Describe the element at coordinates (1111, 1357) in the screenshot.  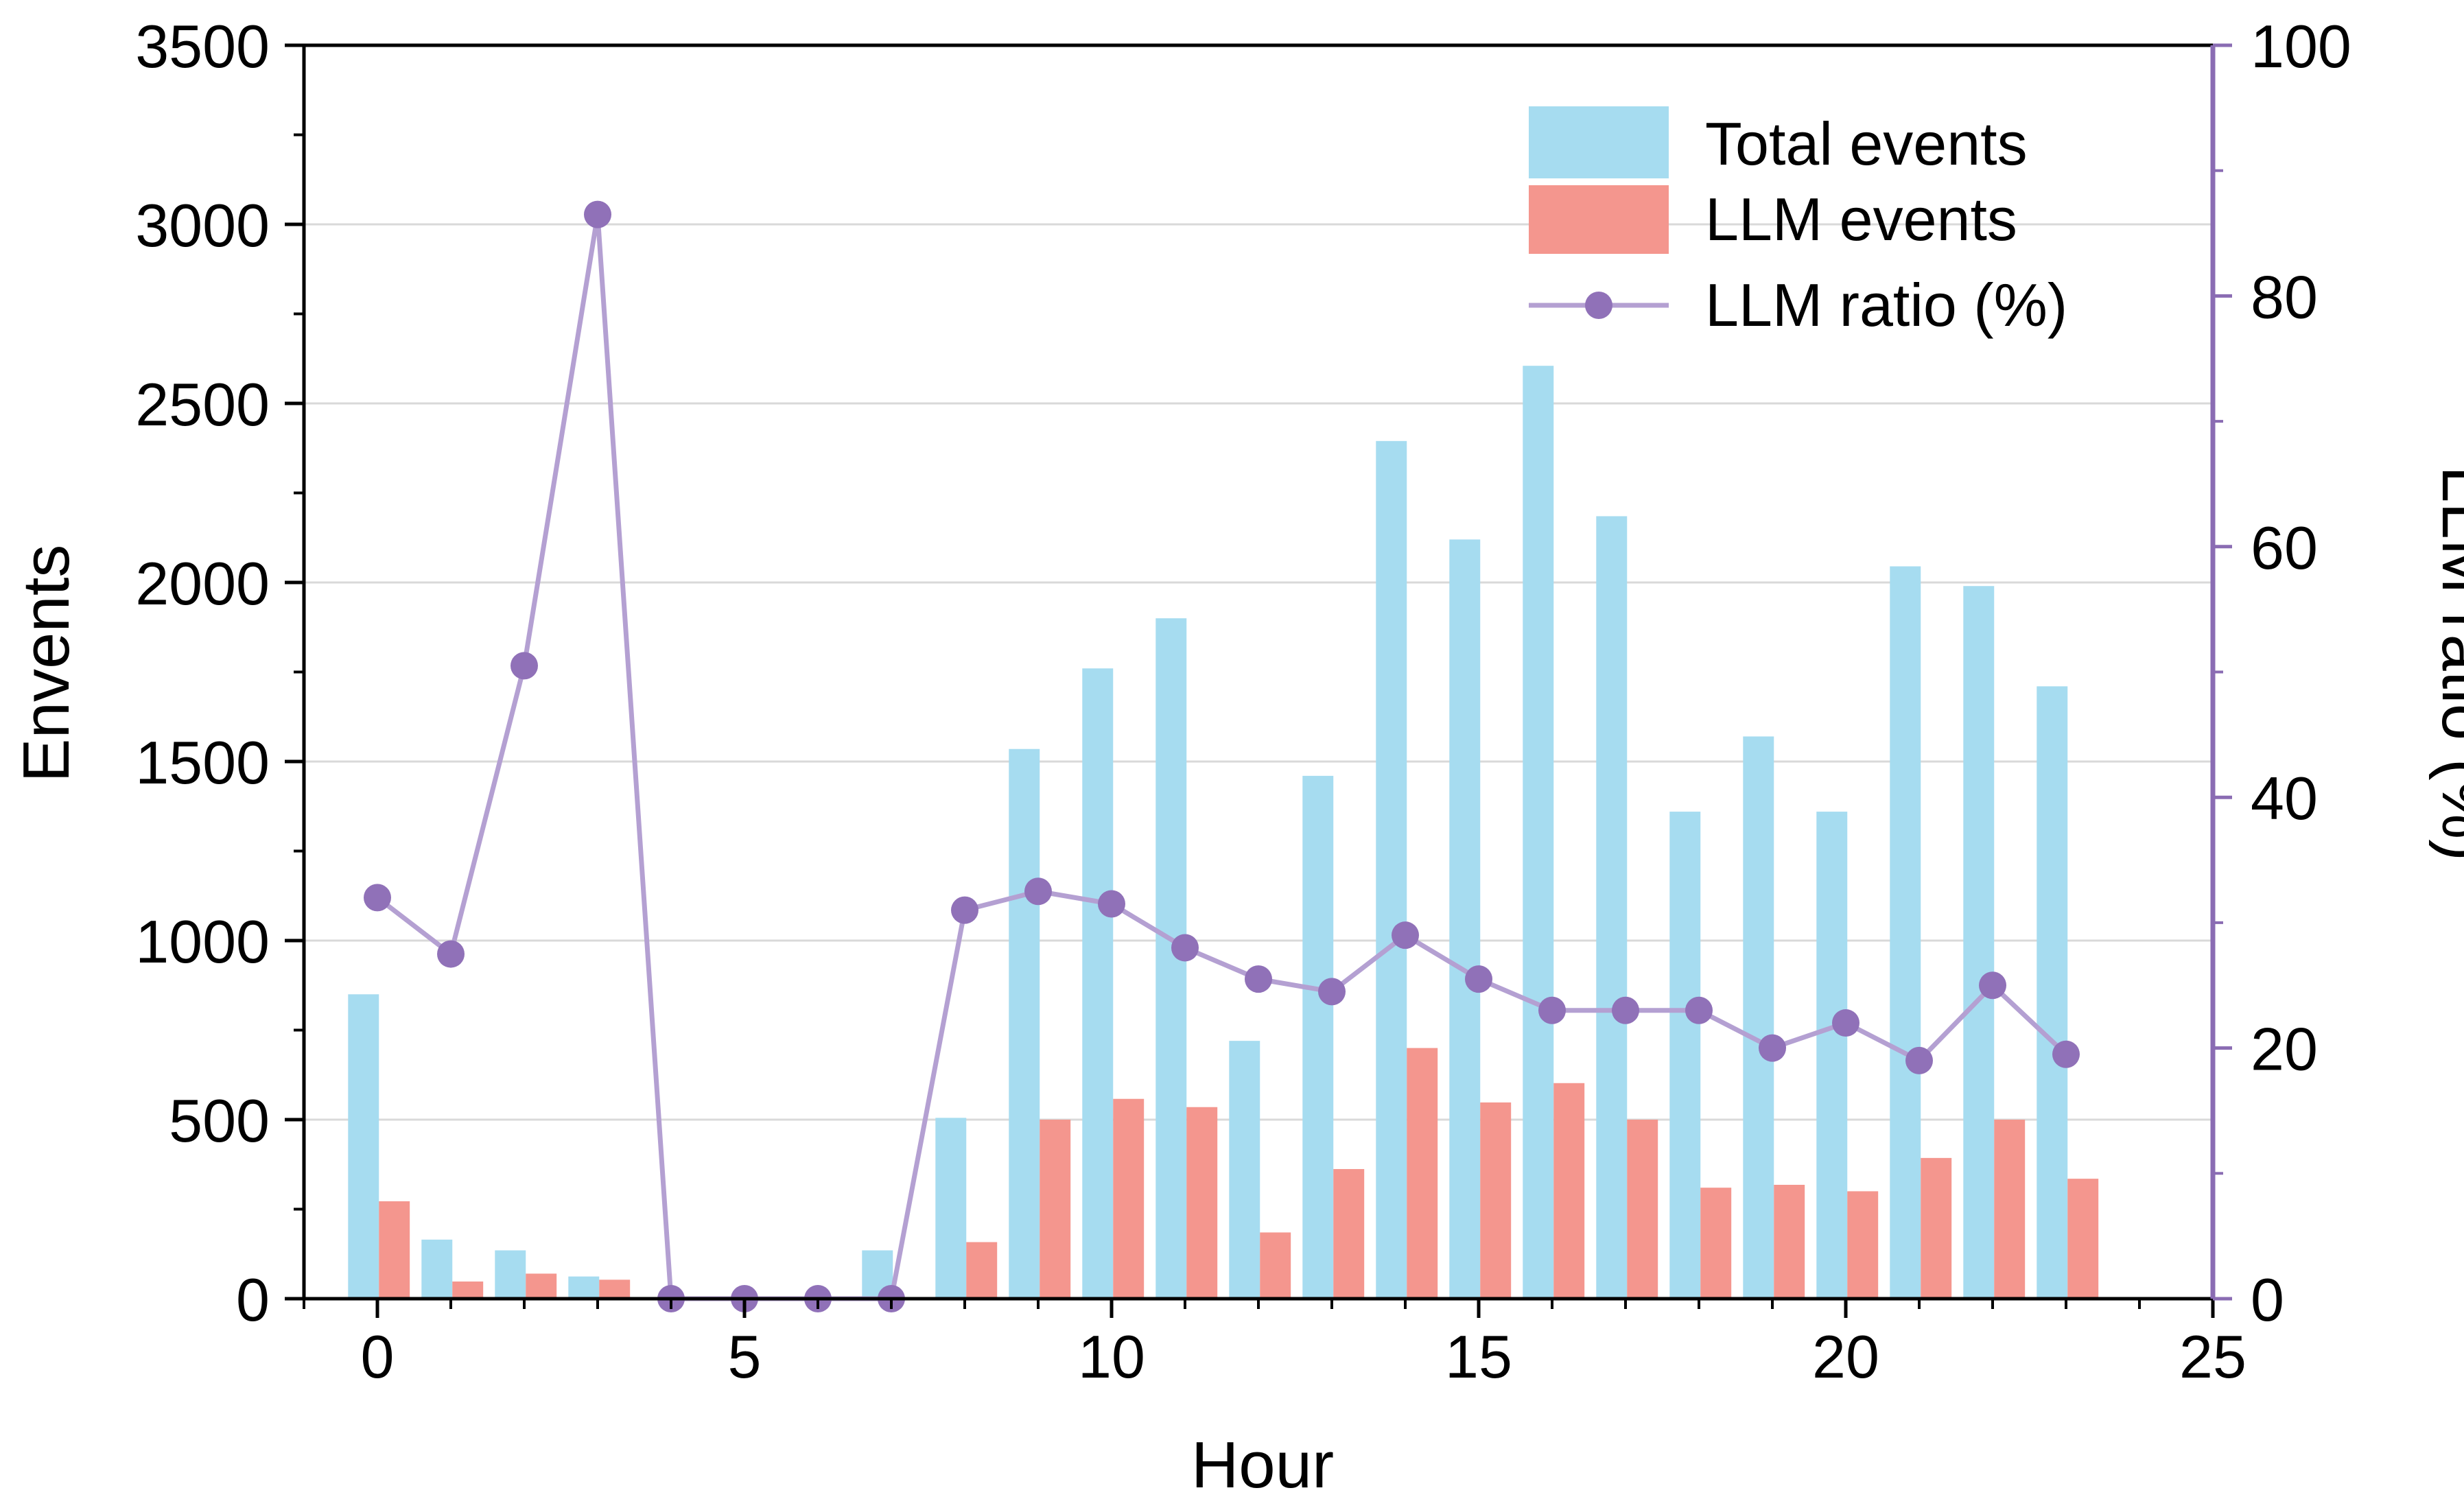
I see `x-tick-label: 10` at that location.